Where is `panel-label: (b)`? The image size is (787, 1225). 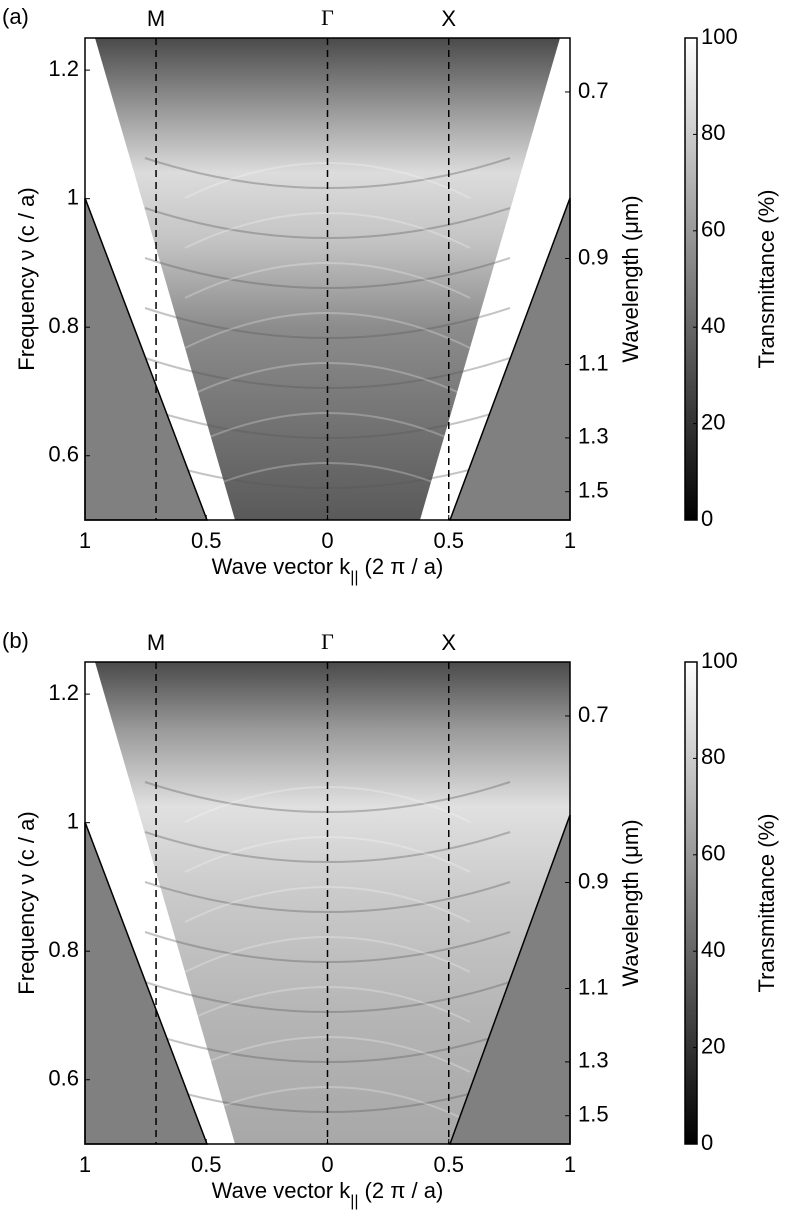
panel-label: (b) is located at coordinates (15, 640).